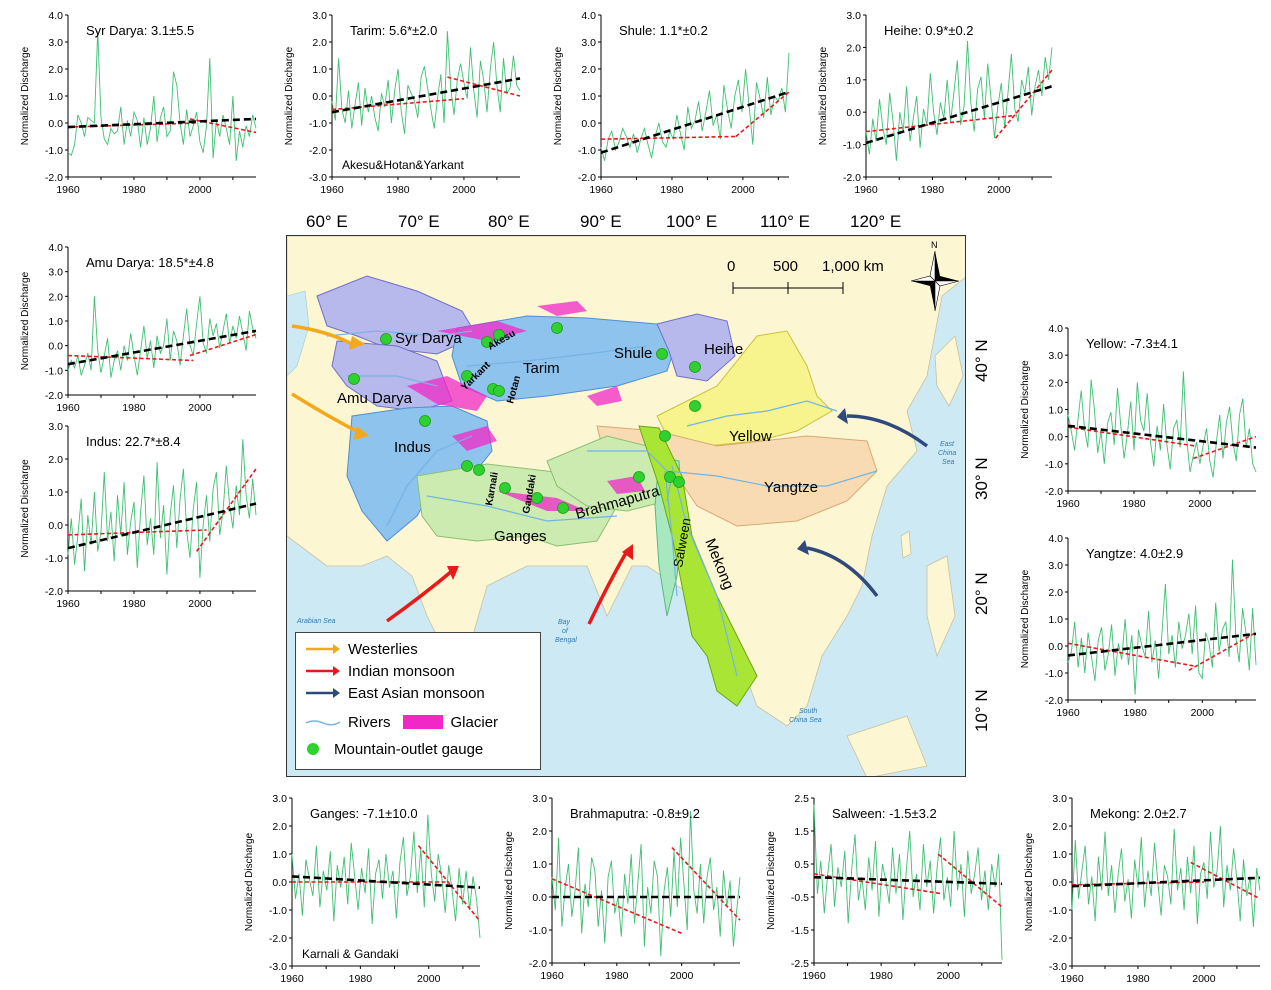 This screenshot has width=1271, height=990. Describe the element at coordinates (316, 621) in the screenshot. I see `label-arabian-sea: Arabian Sea` at that location.